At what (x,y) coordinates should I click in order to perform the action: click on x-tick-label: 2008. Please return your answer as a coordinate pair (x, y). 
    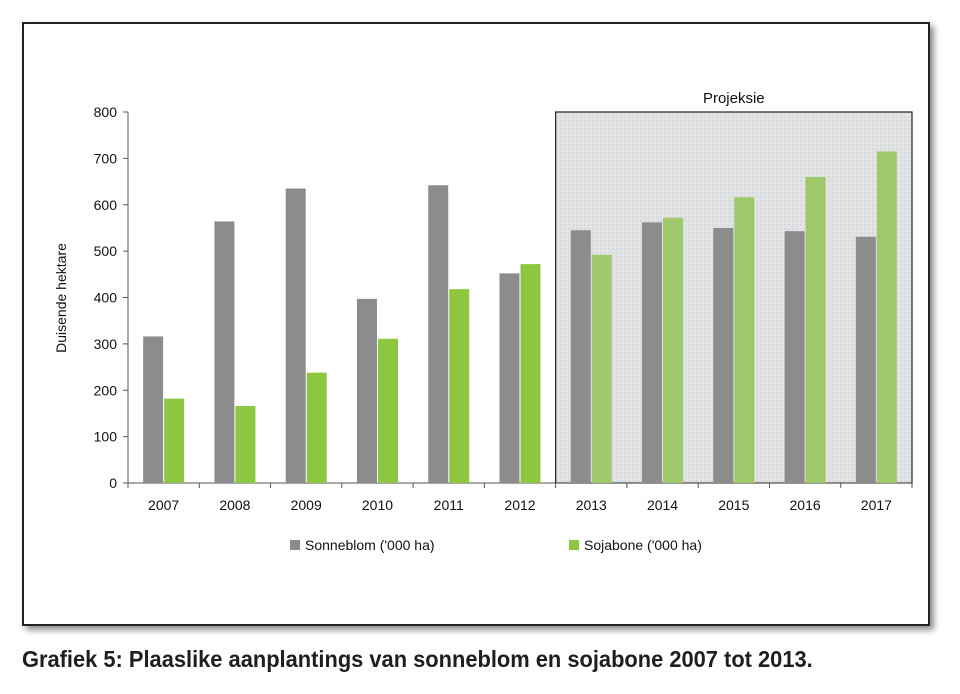
    Looking at the image, I should click on (234, 505).